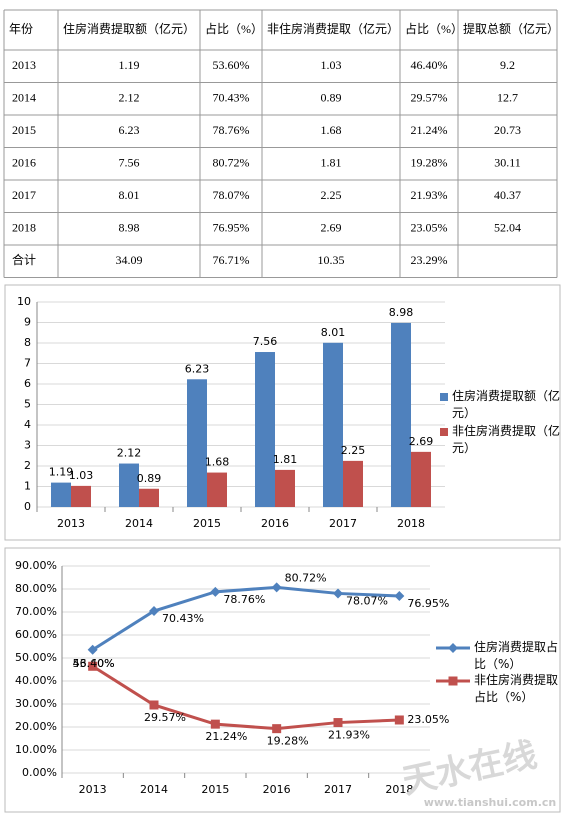  Describe the element at coordinates (421, 441) in the screenshot. I see `data-label: 2.69` at that location.